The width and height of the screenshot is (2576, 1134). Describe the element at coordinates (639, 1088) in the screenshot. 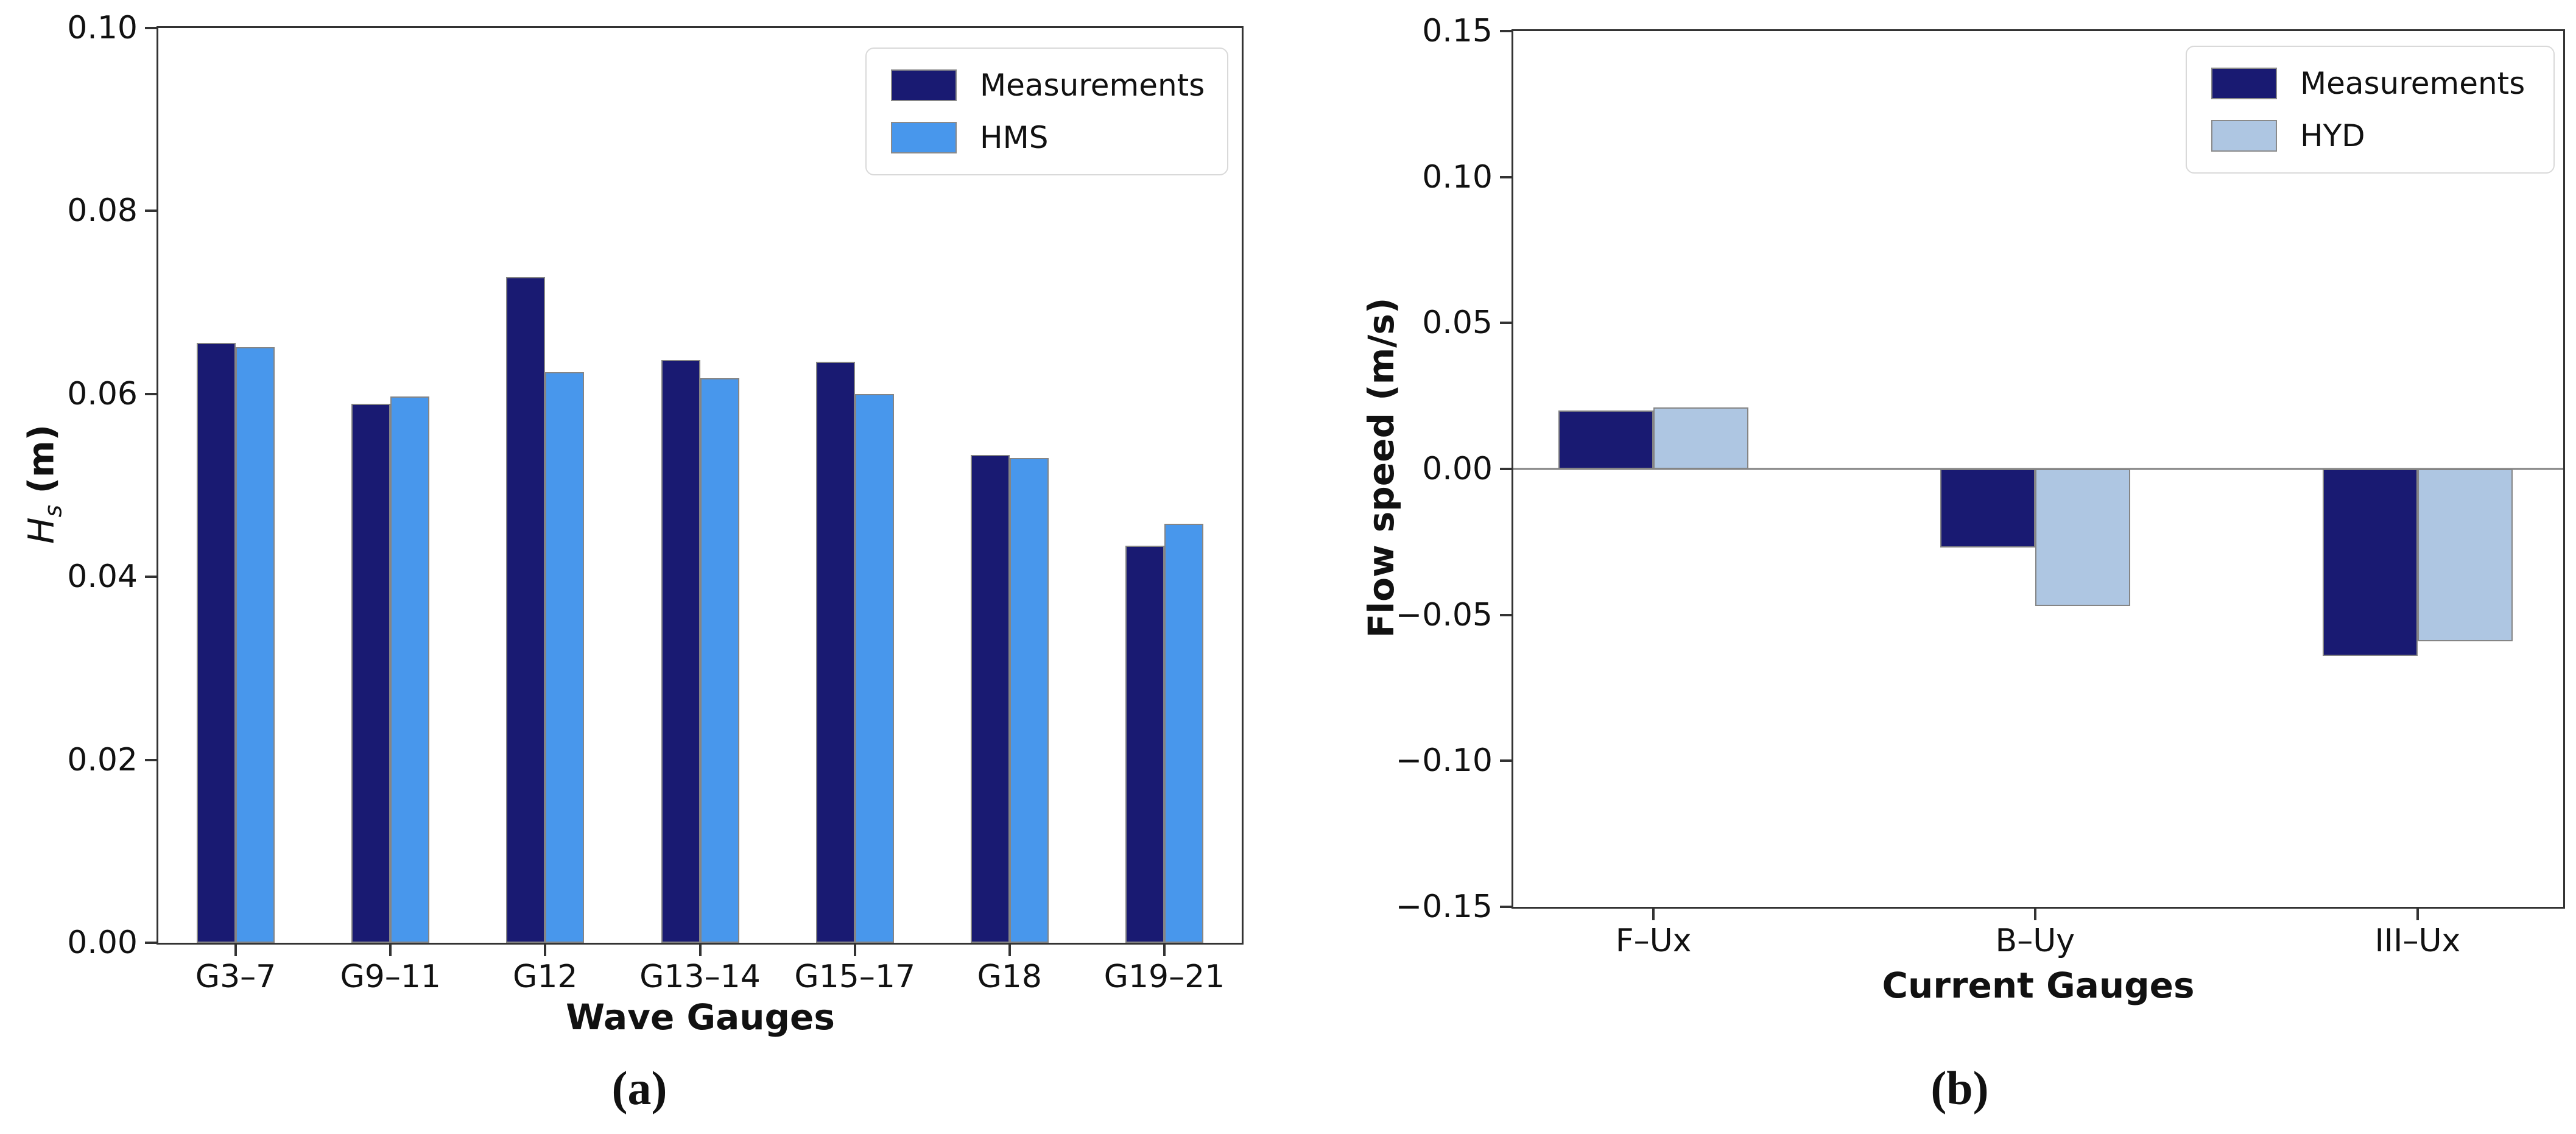

I see `caption-a: (a)` at that location.